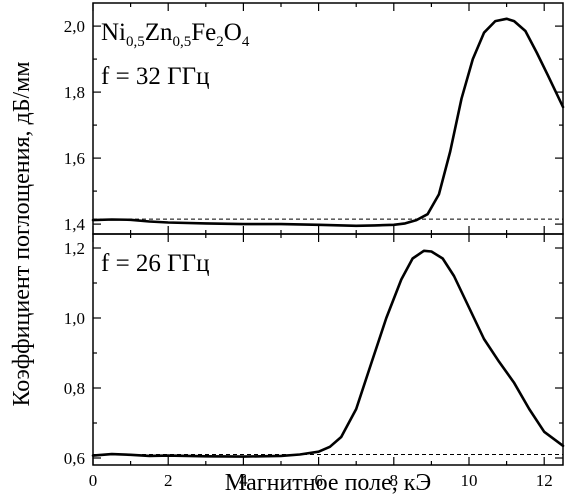 The height and width of the screenshot is (495, 566). What do you see at coordinates (74, 158) in the screenshot?
I see `y-tick-label: 1,6` at bounding box center [74, 158].